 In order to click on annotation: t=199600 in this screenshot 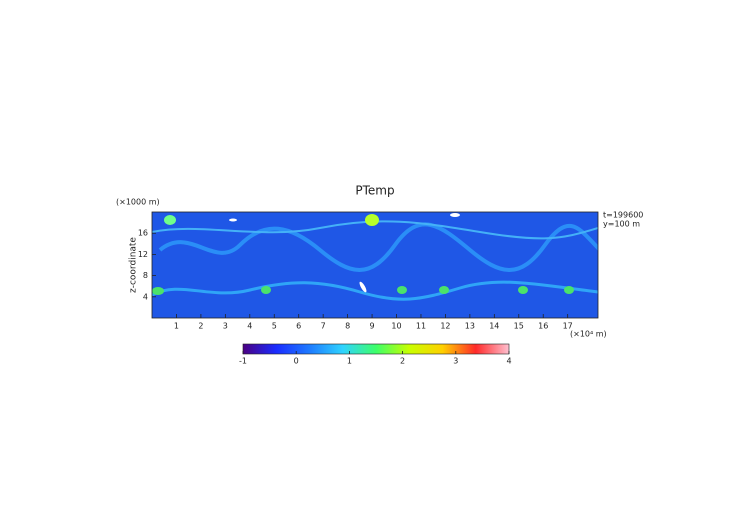, I will do `click(623, 215)`.